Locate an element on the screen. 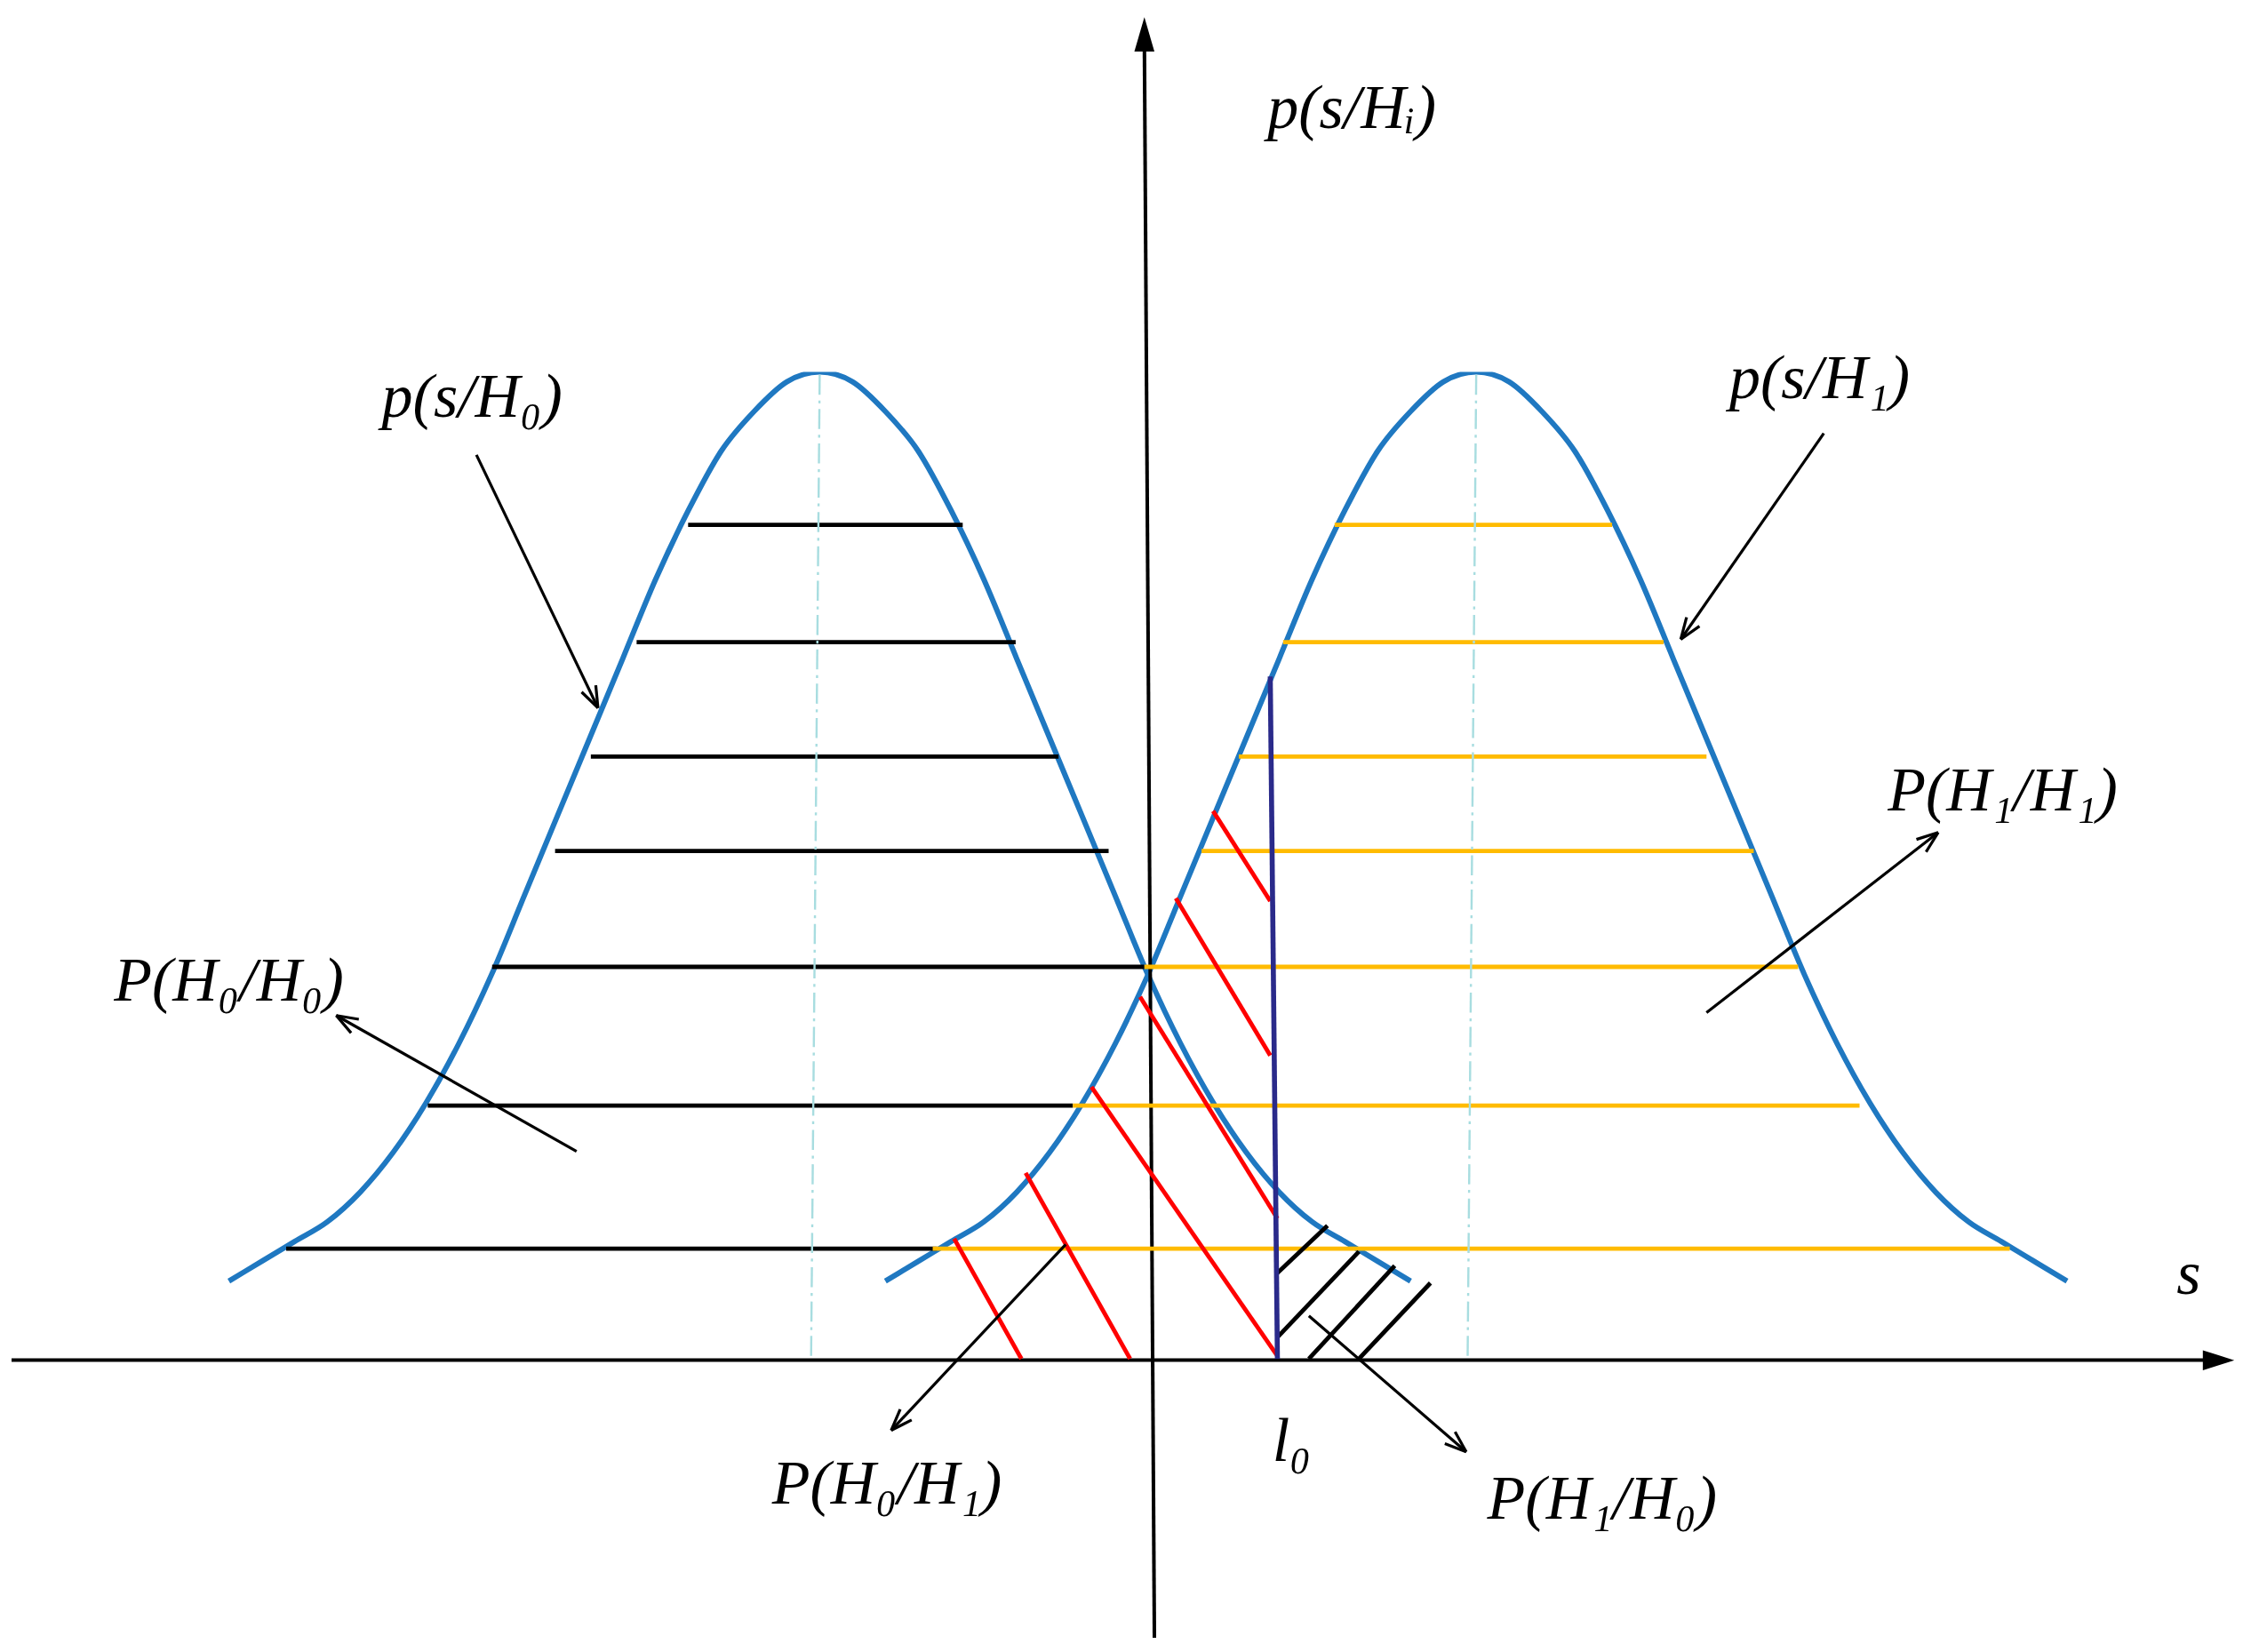 The width and height of the screenshot is (2243, 1652). x-axis-title: s is located at coordinates (2188, 1272).